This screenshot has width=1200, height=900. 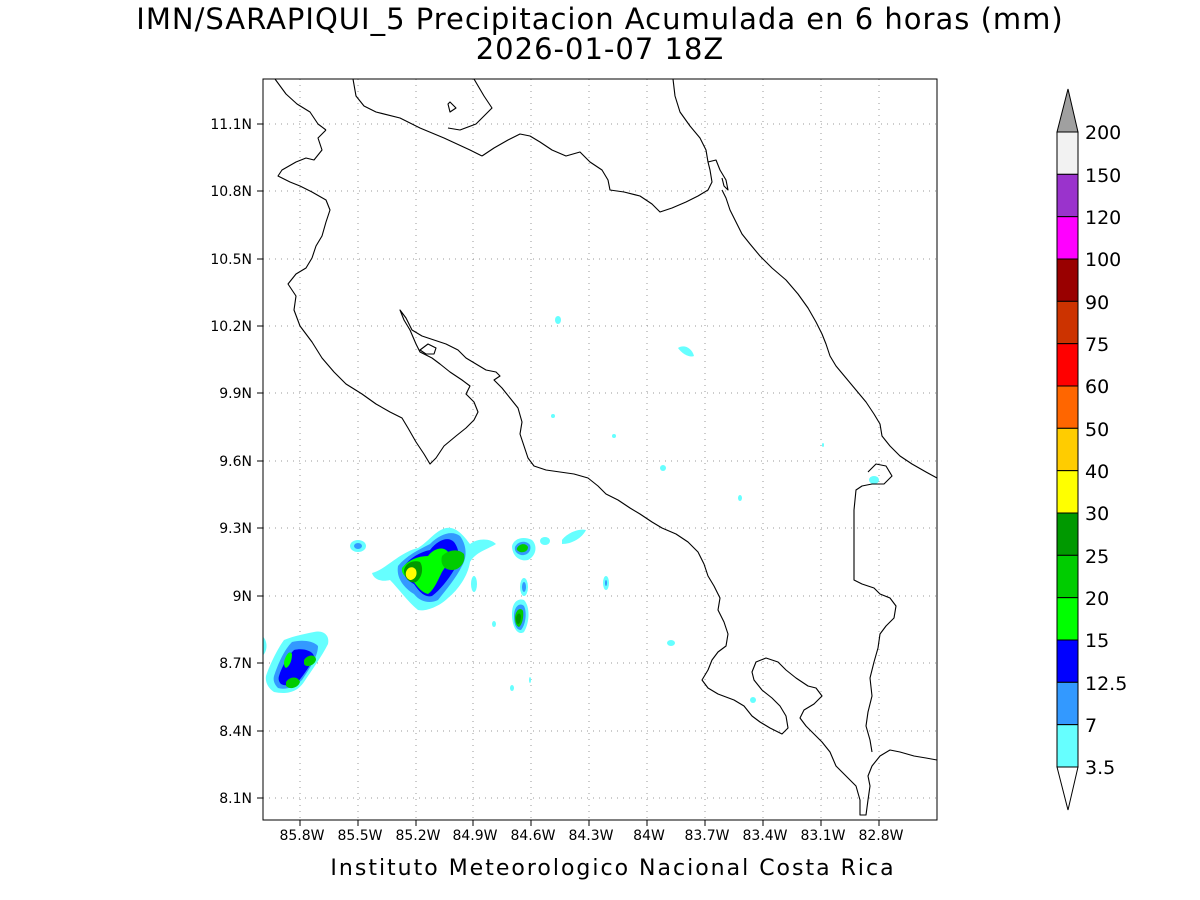 What do you see at coordinates (1097, 599) in the screenshot?
I see `colorbar-label: 20` at bounding box center [1097, 599].